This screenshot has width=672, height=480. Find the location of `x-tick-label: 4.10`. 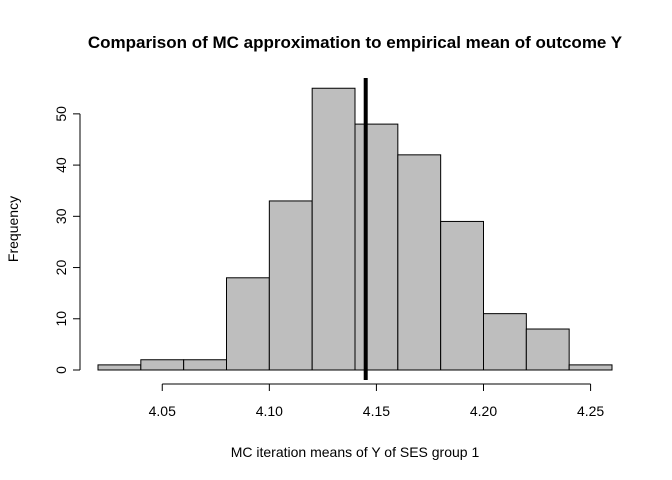

x-tick-label: 4.10 is located at coordinates (269, 411).